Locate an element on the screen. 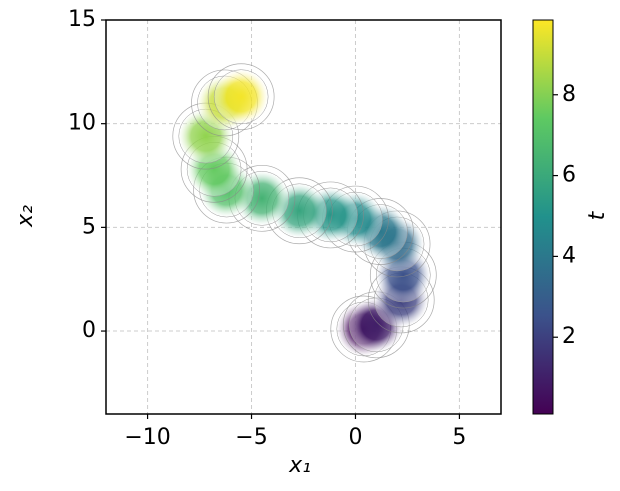 This screenshot has height=491, width=620. reach-set is located at coordinates (241, 96).